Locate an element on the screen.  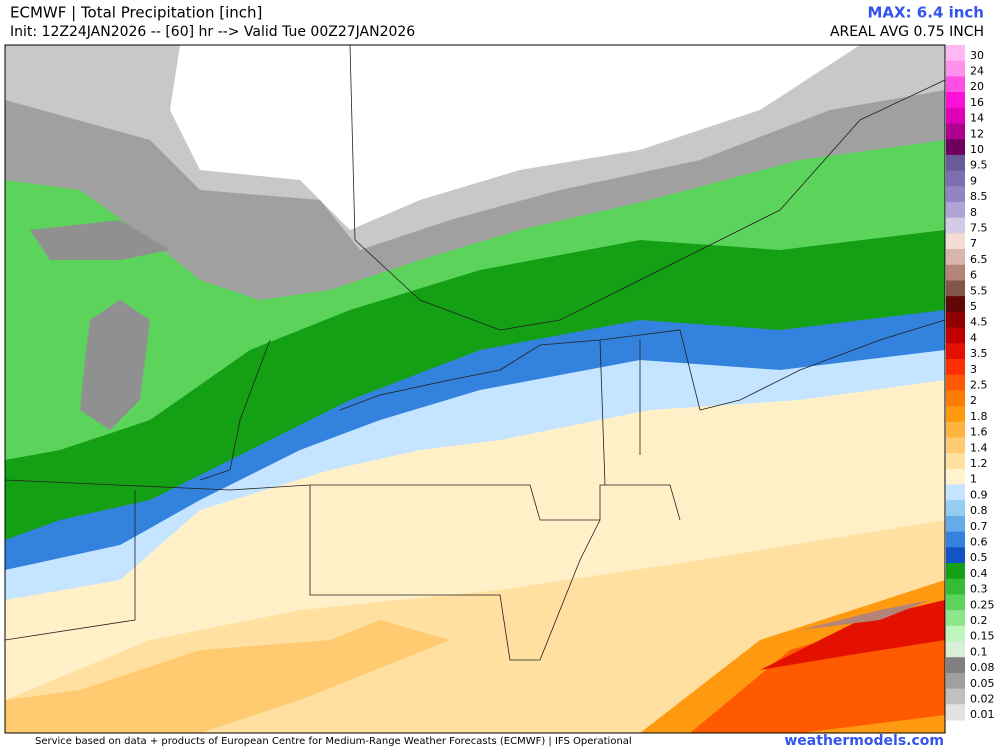
colorbar-label: 5 is located at coordinates (973, 306).